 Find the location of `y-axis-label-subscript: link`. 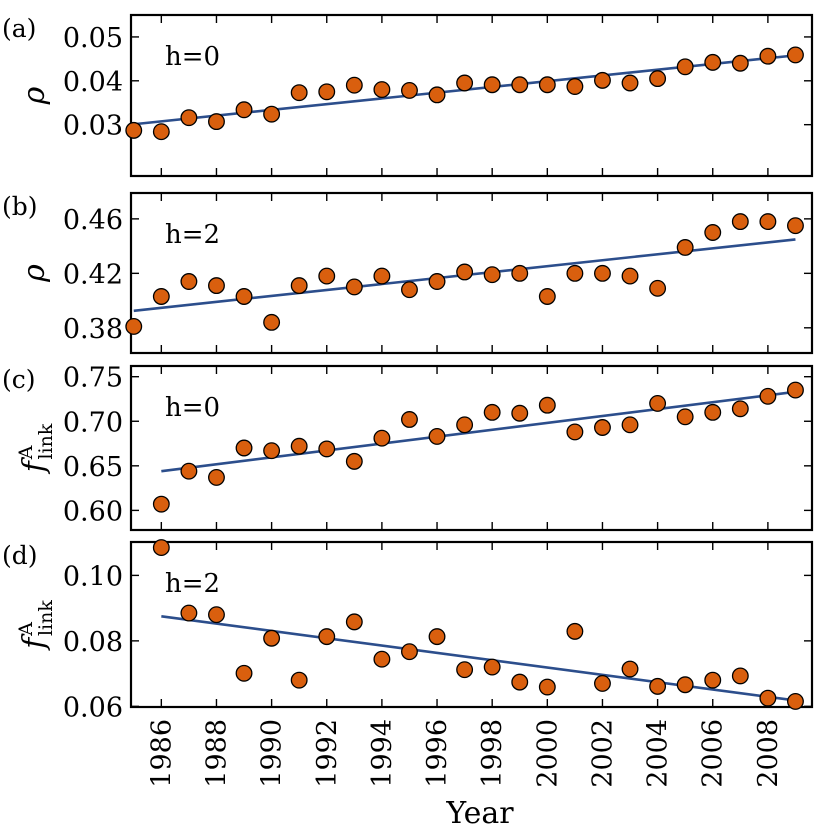

y-axis-label-subscript: link is located at coordinates (46, 441).